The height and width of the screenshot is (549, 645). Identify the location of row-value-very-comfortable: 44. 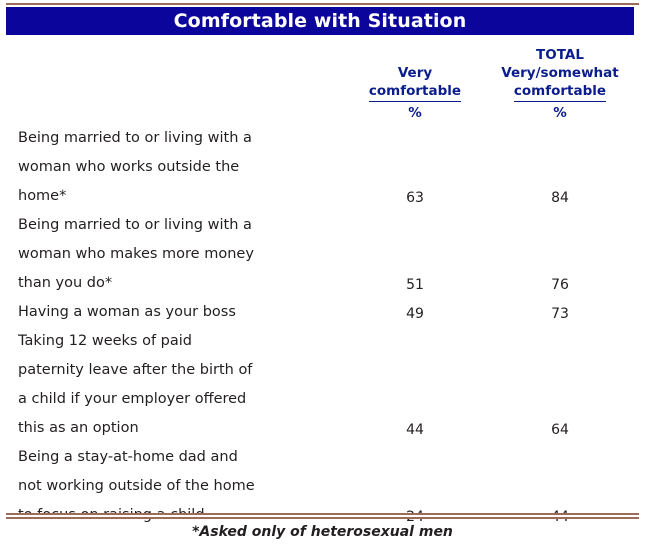
(415, 430).